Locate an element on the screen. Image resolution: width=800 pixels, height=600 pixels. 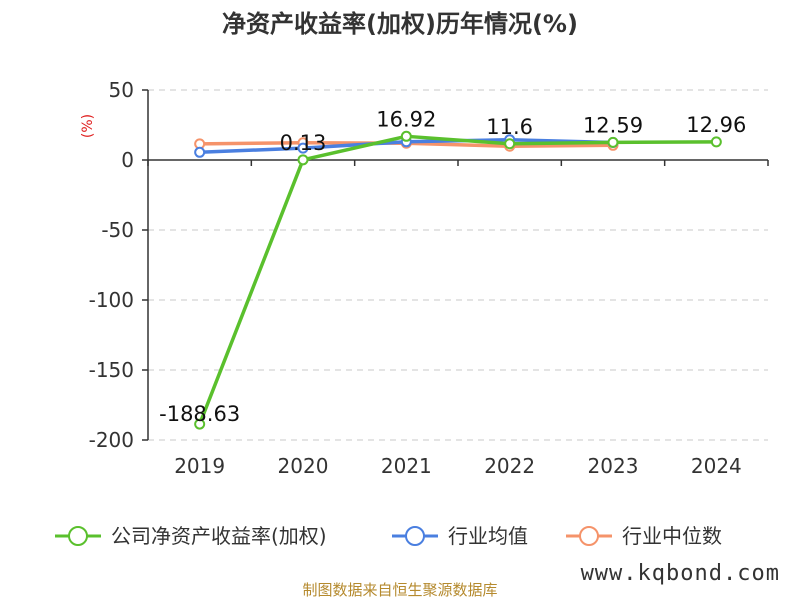
x-tick-label: 2022 is located at coordinates (509, 466).